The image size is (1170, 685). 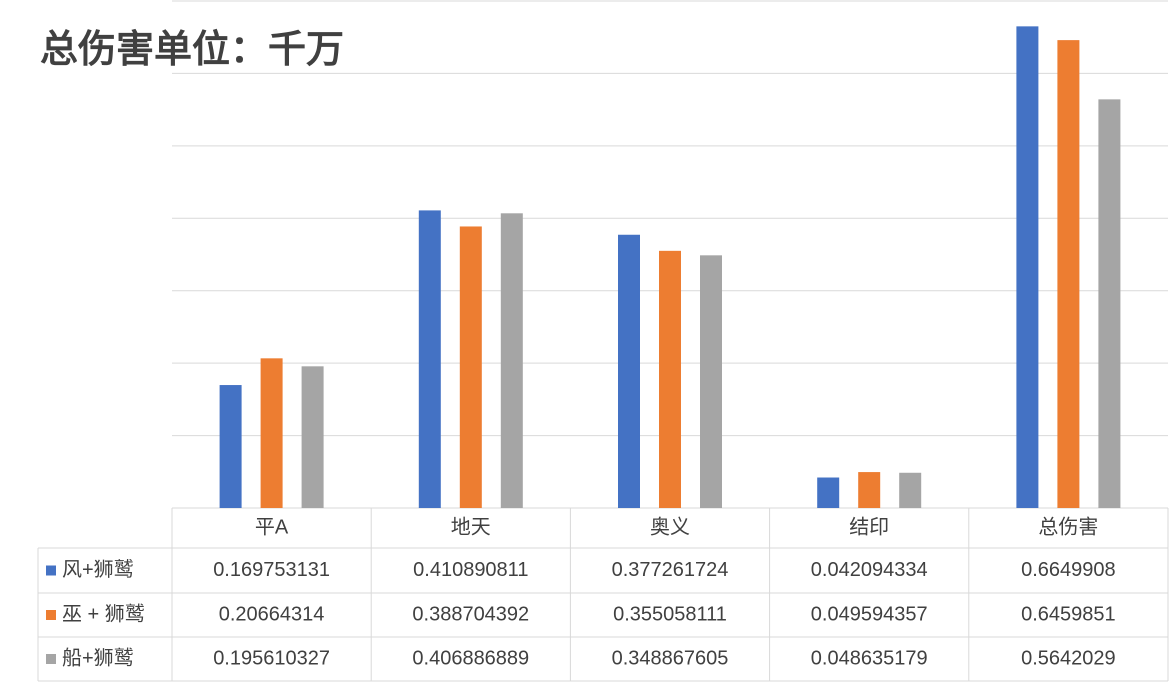 What do you see at coordinates (470, 570) in the screenshot?
I see `table-value: 0.410890811` at bounding box center [470, 570].